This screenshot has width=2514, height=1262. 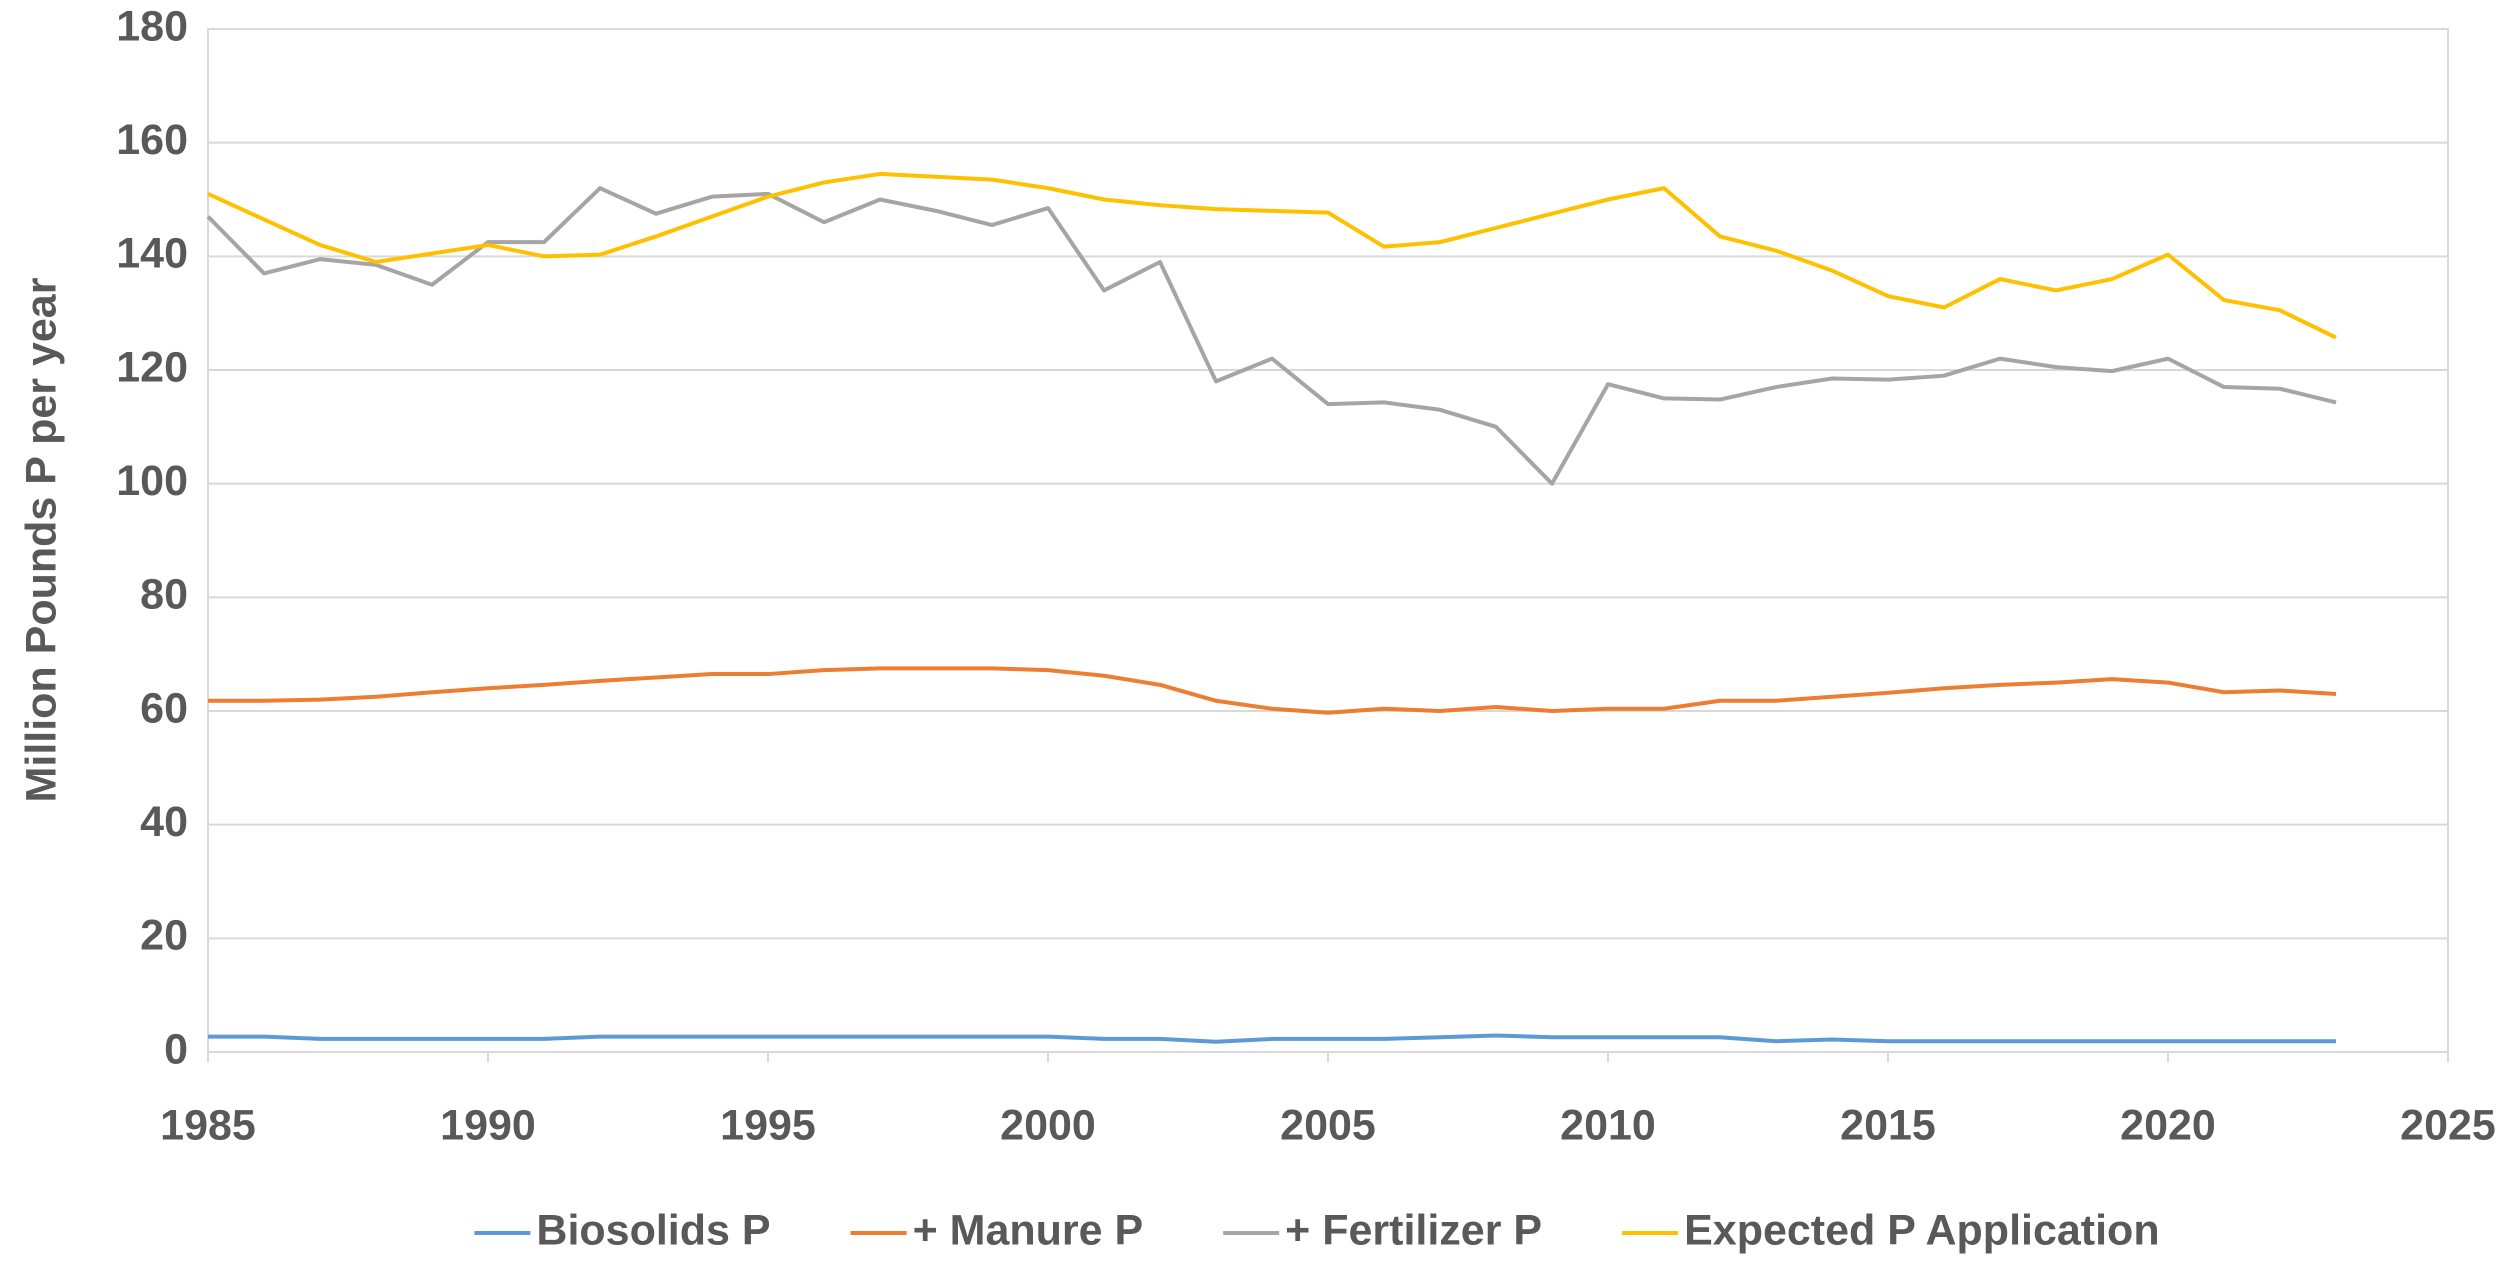 What do you see at coordinates (2448, 1125) in the screenshot?
I see `x-tick-label: 2025` at bounding box center [2448, 1125].